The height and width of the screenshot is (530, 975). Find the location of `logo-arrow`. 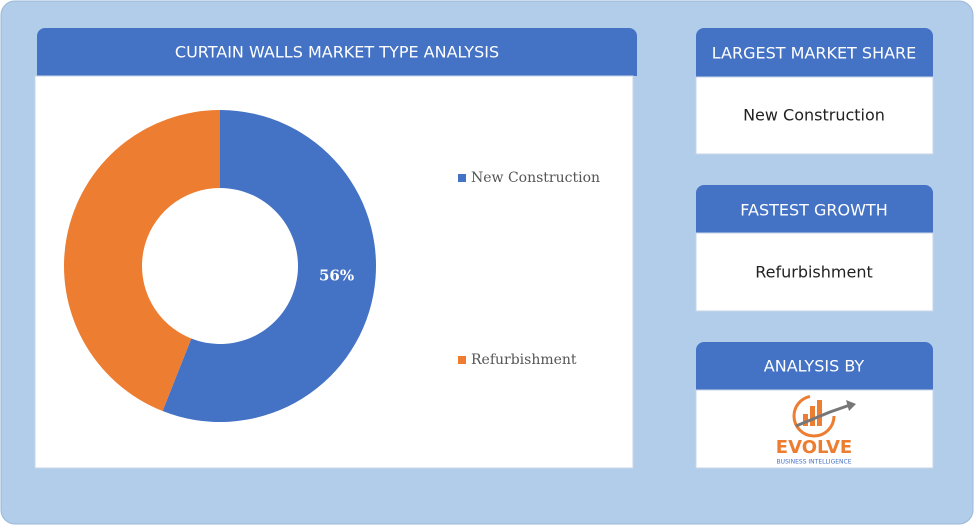

logo-arrow is located at coordinates (823, 415).